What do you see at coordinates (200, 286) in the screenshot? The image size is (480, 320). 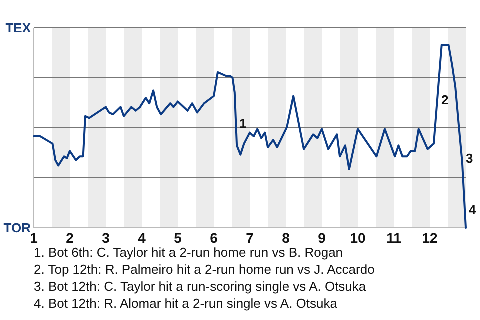 I see `text: 3. Bot 12th: C. Taylor hit a run-scoring single vs A. Otsuka` at bounding box center [200, 286].